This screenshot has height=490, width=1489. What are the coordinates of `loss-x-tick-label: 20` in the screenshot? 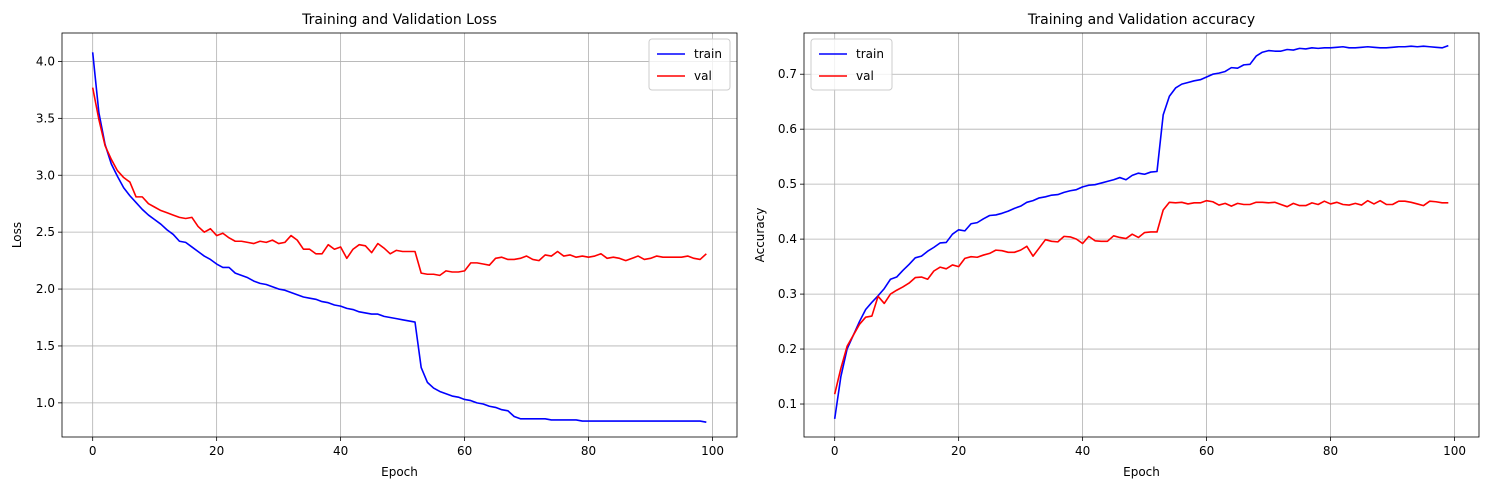 It's located at (216, 451).